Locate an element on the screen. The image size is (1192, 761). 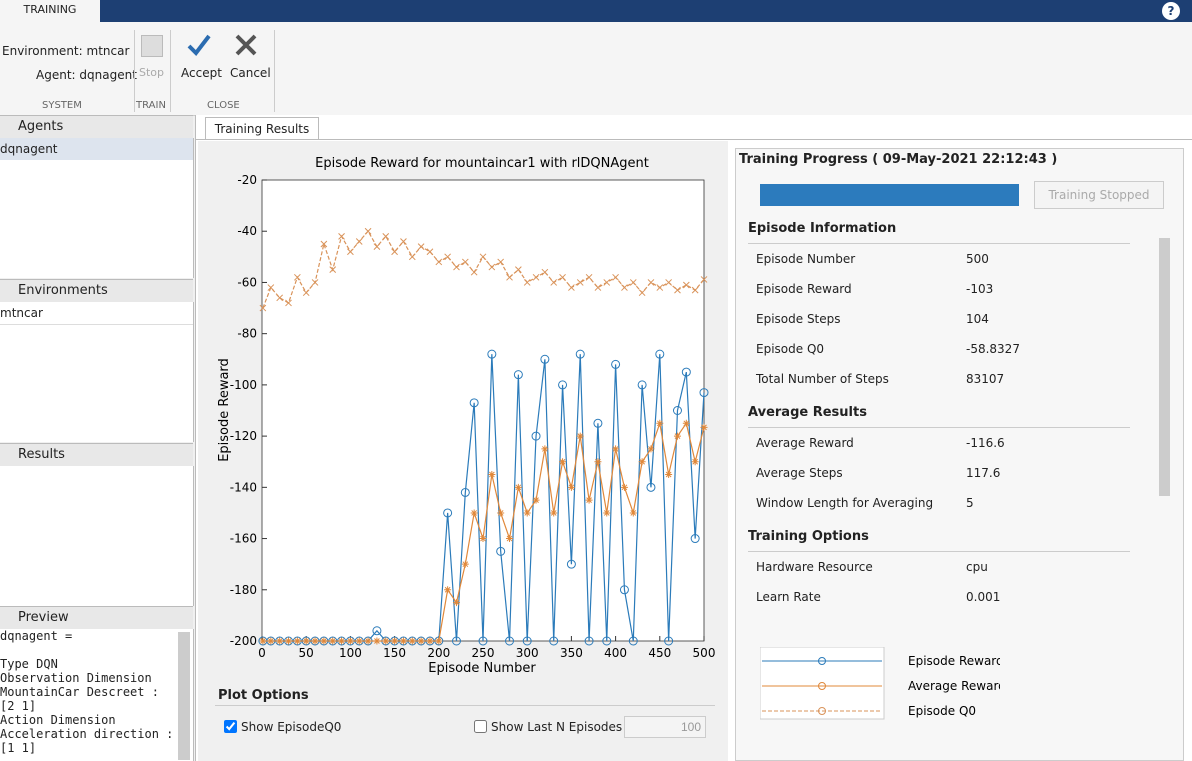
info-label: Total Number of Steps is located at coordinates (822, 379).